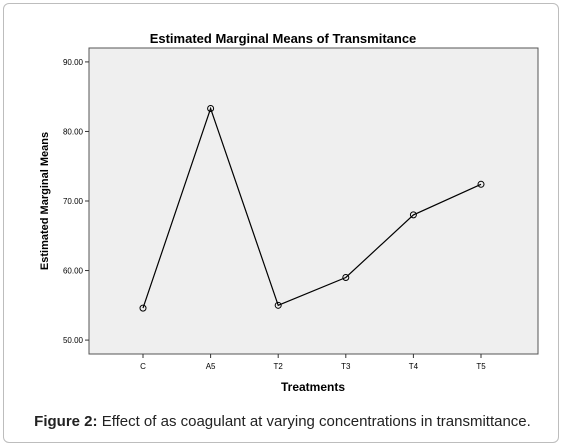  Describe the element at coordinates (73, 62) in the screenshot. I see `y-tick-label: 90.00` at that location.